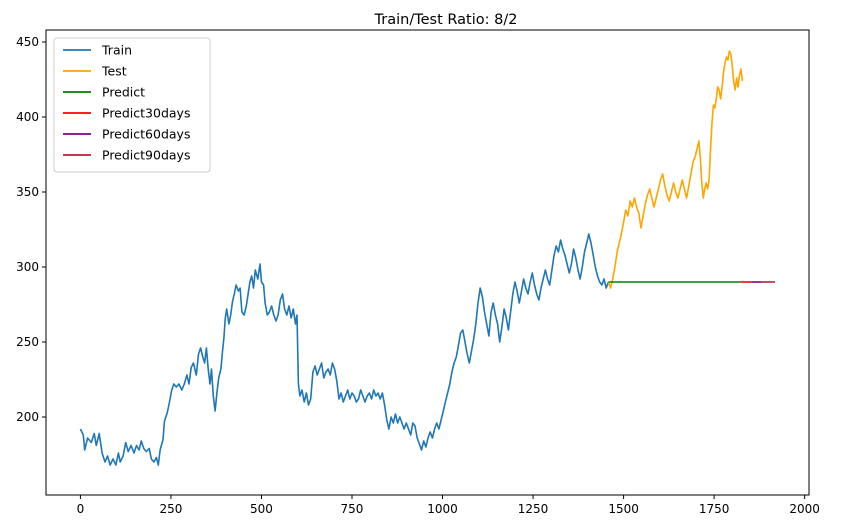  Describe the element at coordinates (261, 509) in the screenshot. I see `x-tick-label: 500` at that location.